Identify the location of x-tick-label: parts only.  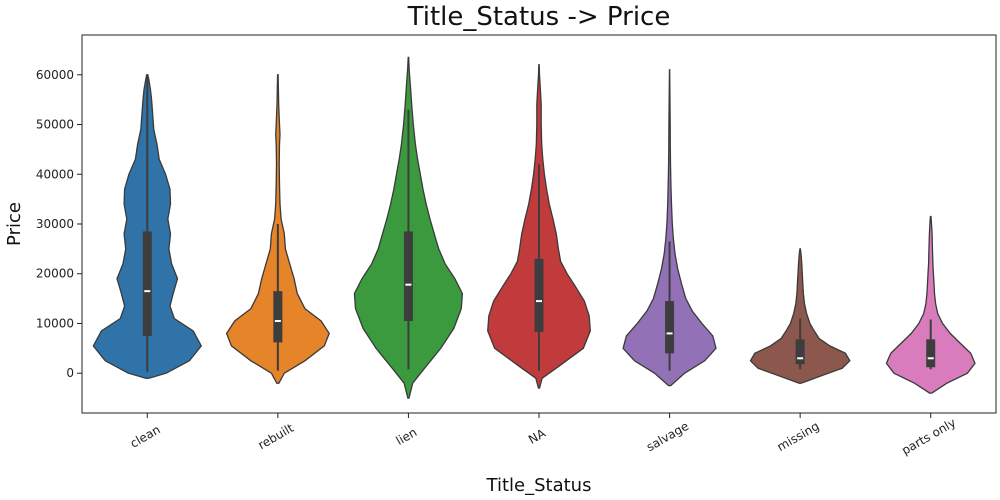
(928, 436).